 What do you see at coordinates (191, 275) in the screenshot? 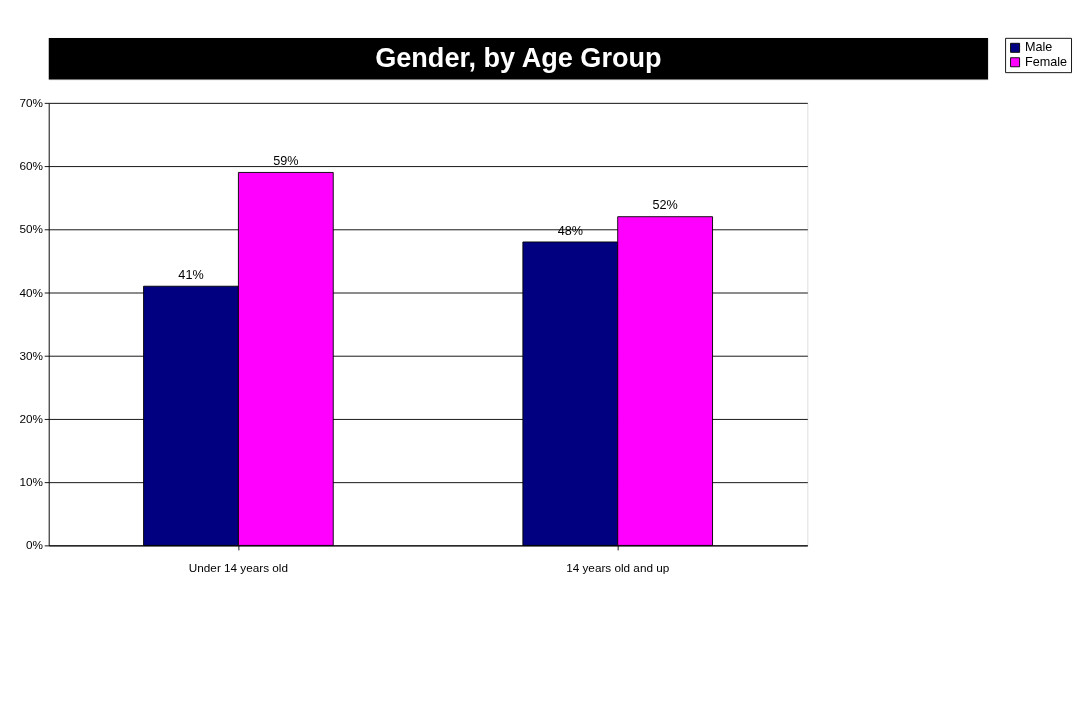
I see `data-label: 41%` at bounding box center [191, 275].